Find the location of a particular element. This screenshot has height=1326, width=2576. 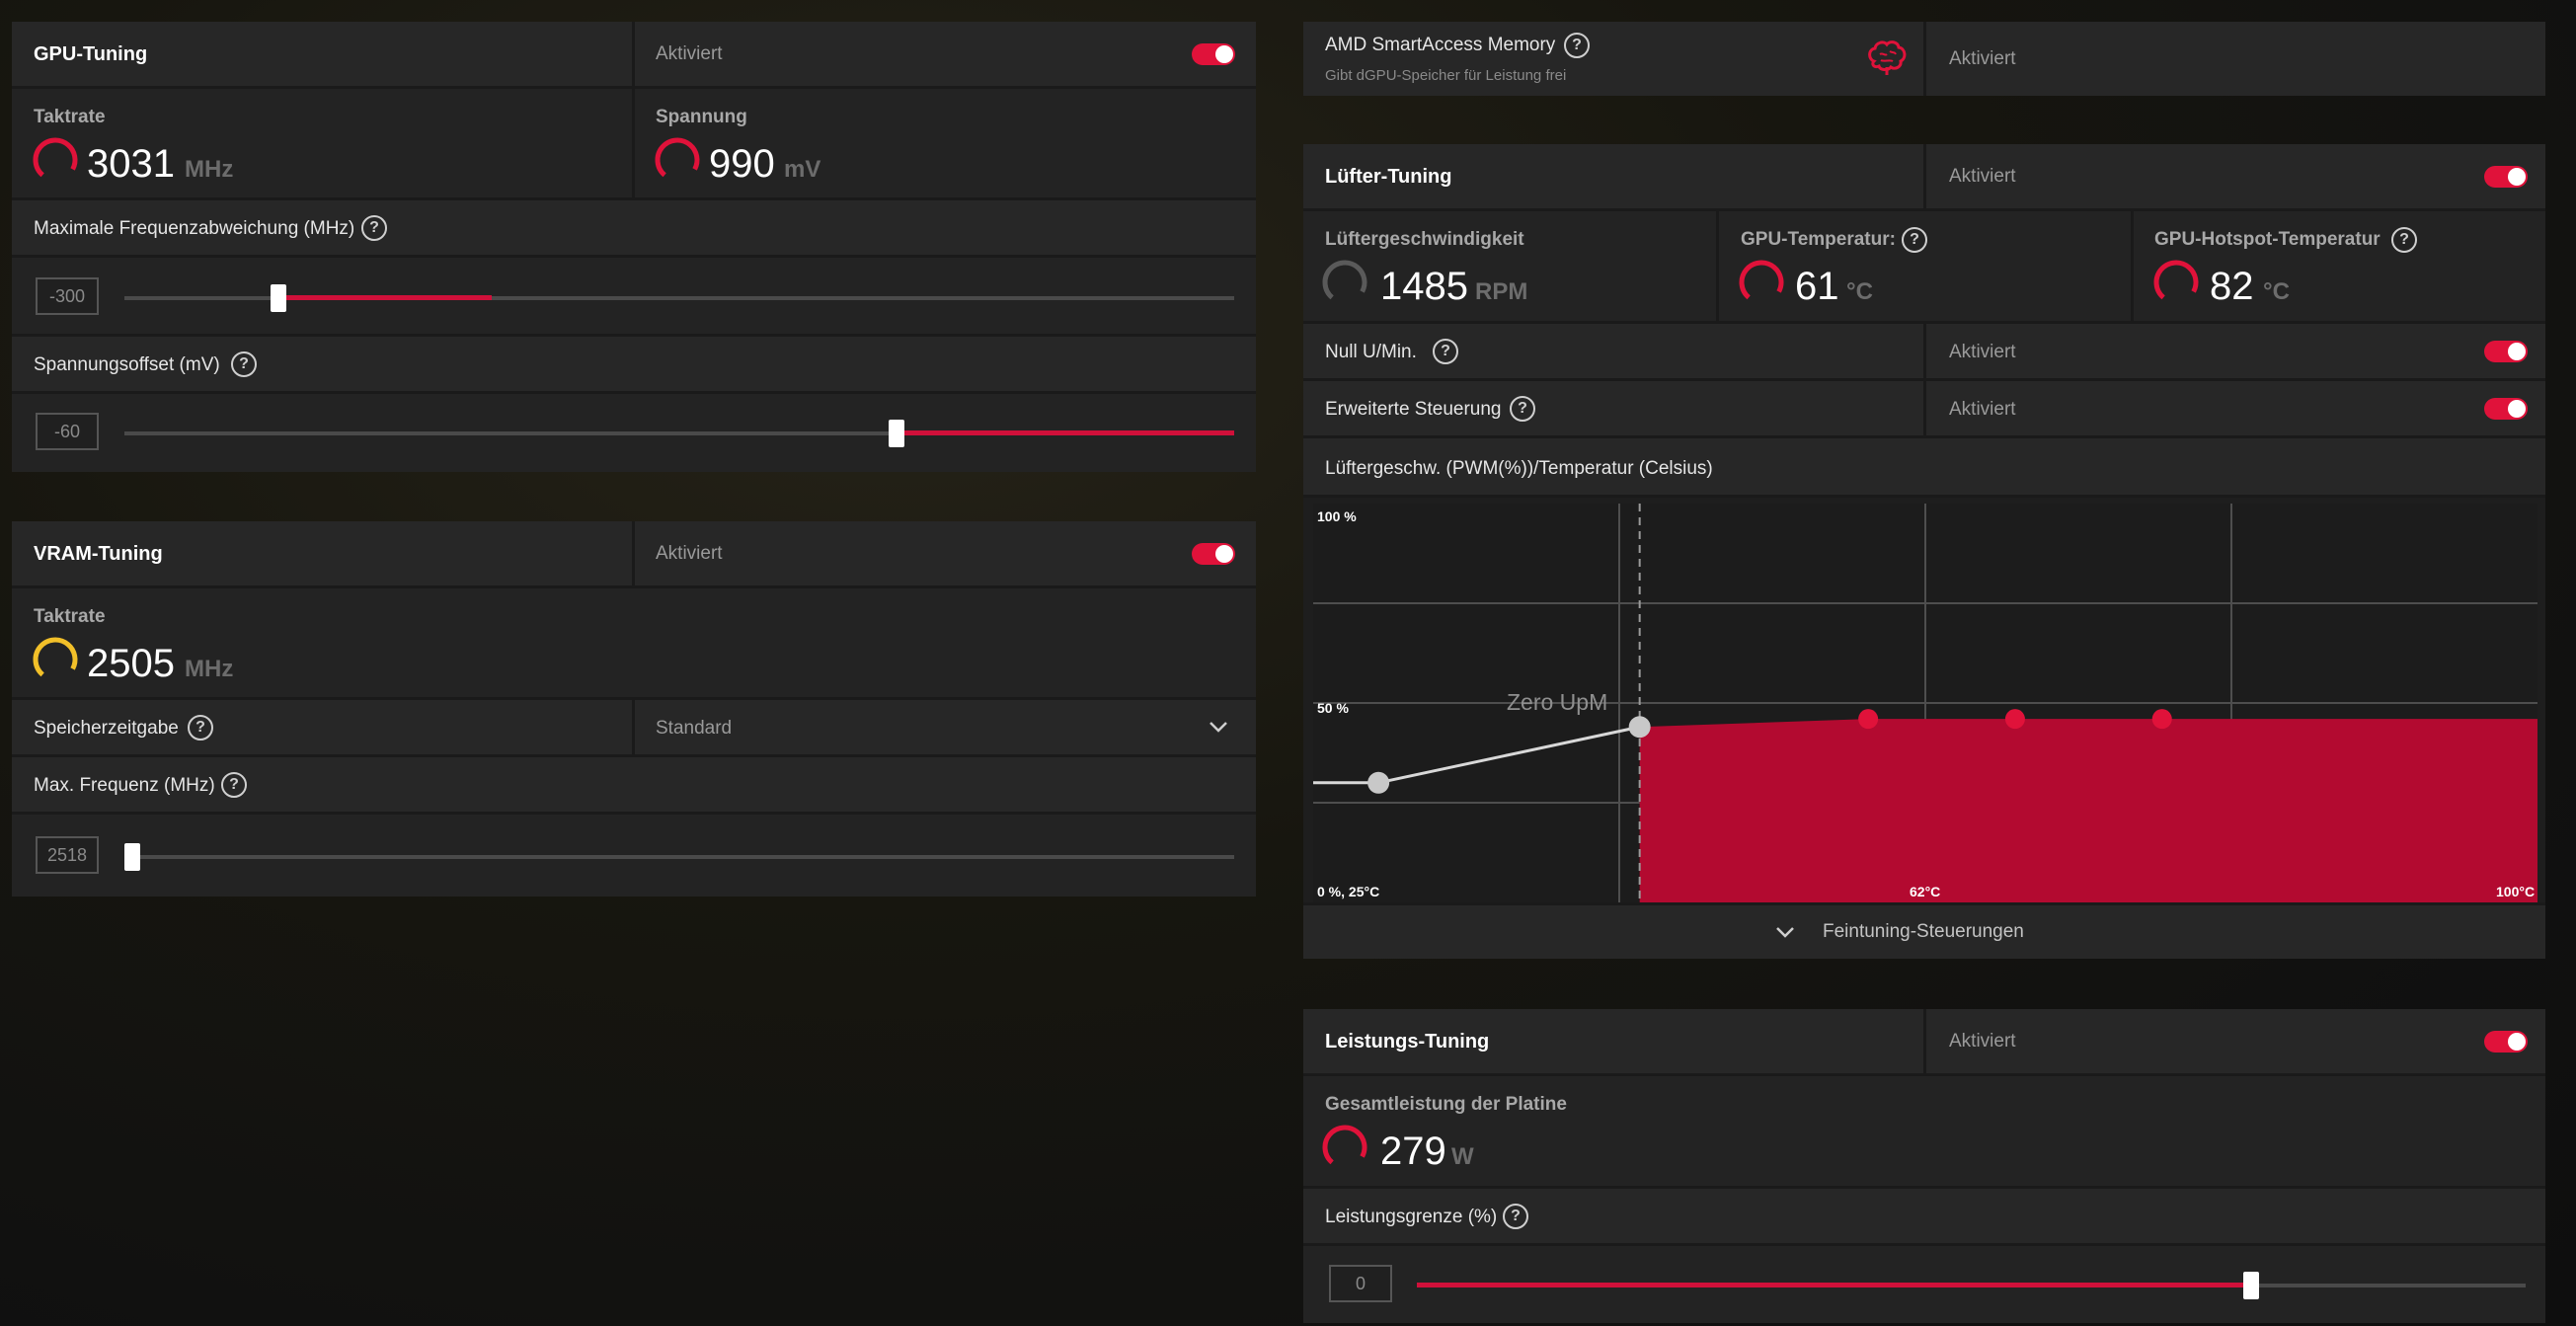

gpu-temp-help-icon: ? is located at coordinates (1914, 240).